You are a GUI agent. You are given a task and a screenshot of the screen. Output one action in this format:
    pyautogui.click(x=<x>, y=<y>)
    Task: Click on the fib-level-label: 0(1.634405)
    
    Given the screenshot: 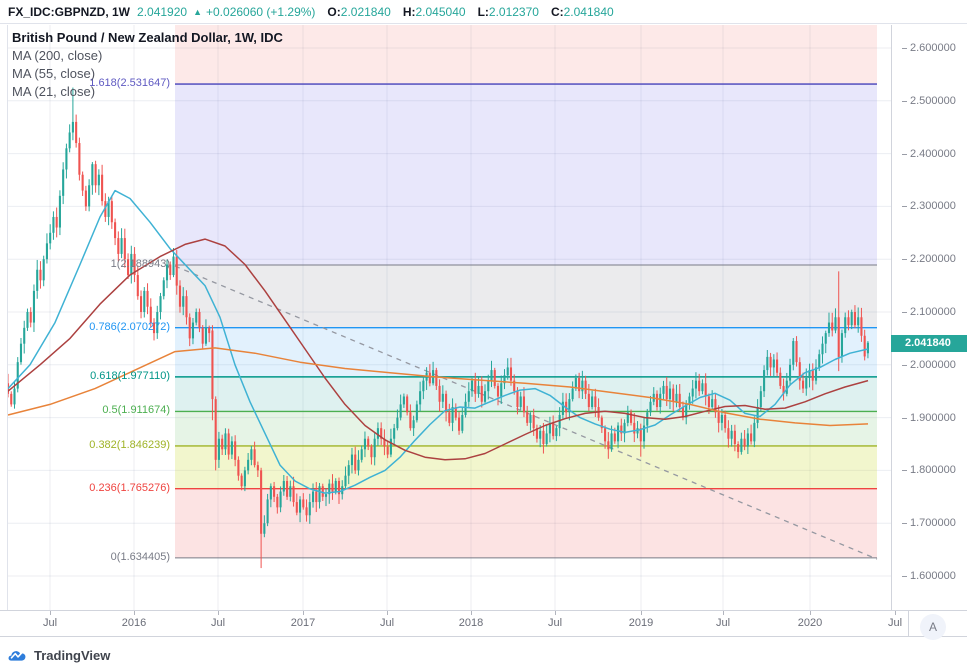 What is the action you would take?
    pyautogui.click(x=140, y=556)
    